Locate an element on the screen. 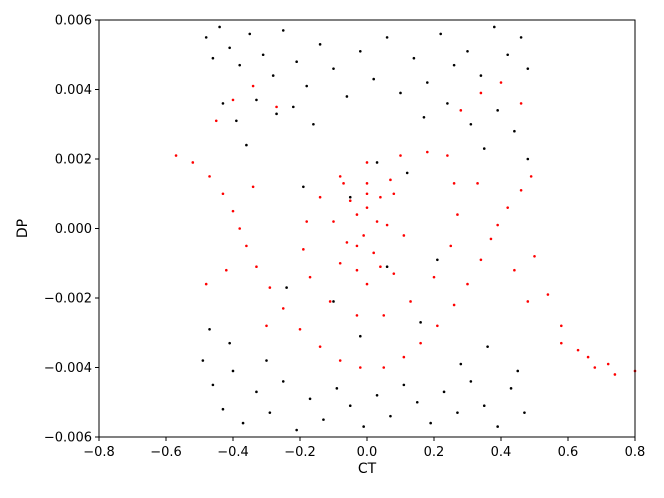  x-tick-label: 0.2 is located at coordinates (434, 452).